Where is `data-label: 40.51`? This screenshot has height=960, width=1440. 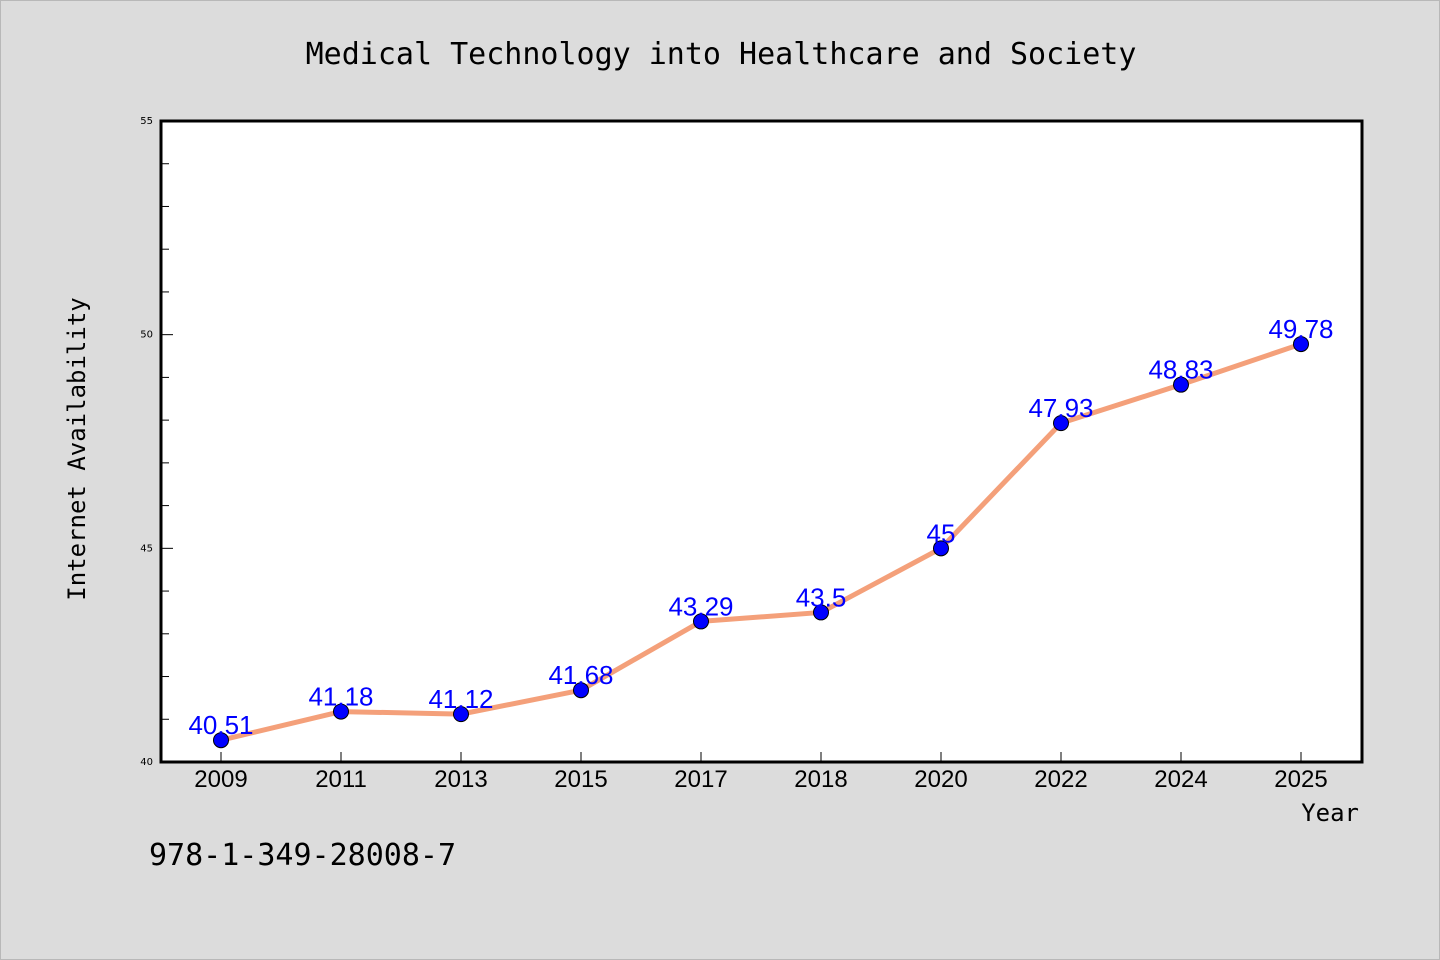
data-label: 40.51 is located at coordinates (220, 725).